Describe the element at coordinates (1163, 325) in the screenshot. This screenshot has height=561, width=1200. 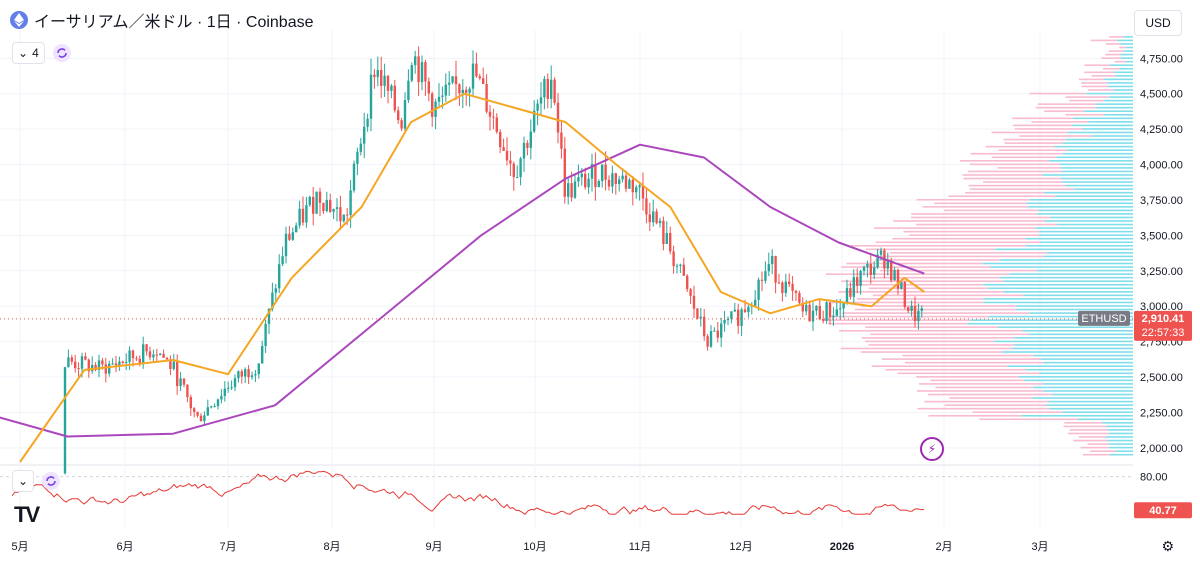
I see `last-price-tag` at that location.